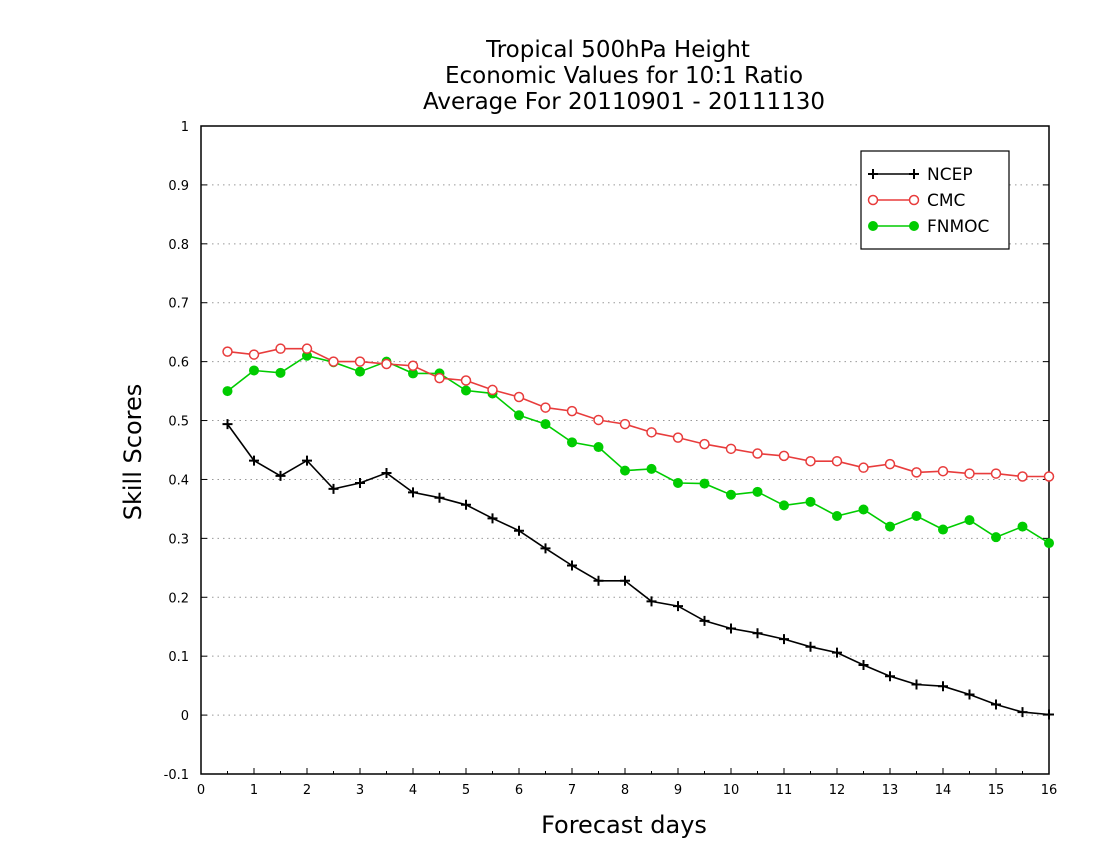 The image size is (1100, 850). What do you see at coordinates (466, 790) in the screenshot?
I see `x-tick-label: 5` at bounding box center [466, 790].